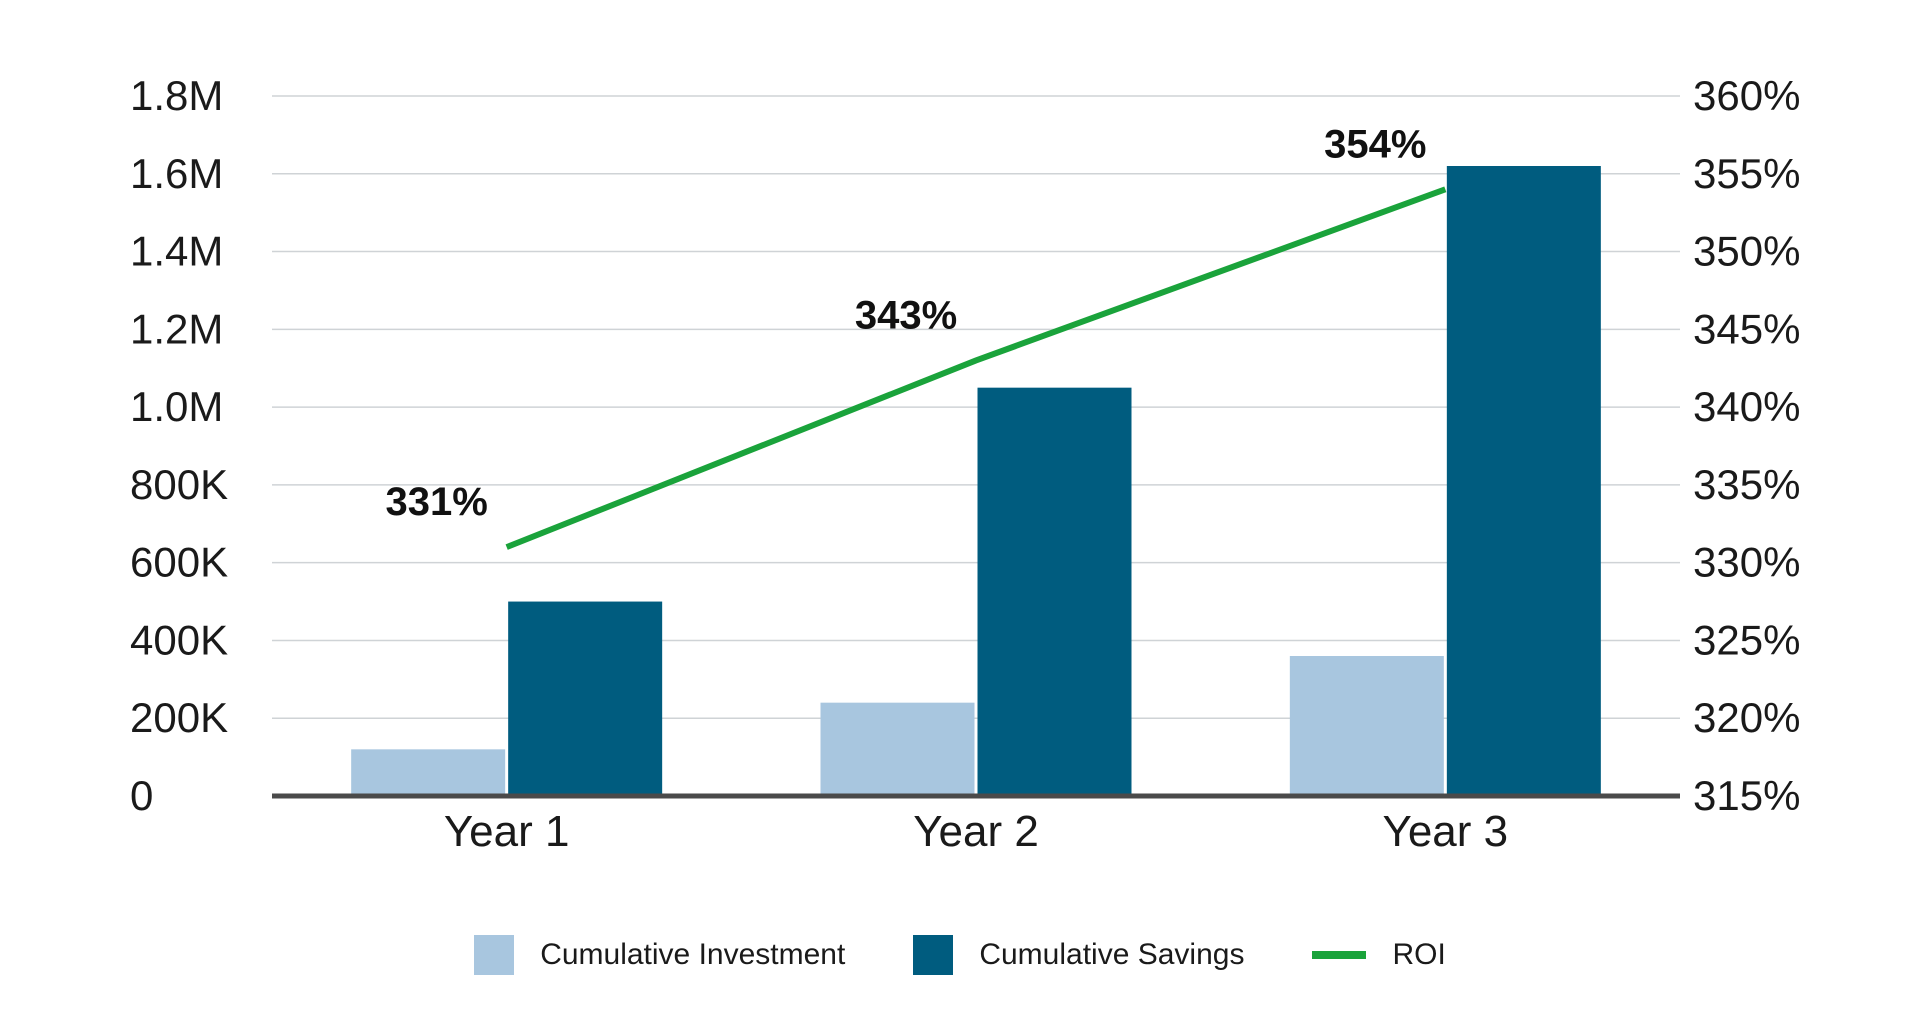 The height and width of the screenshot is (1020, 1920). I want to click on y-right-tick-label: 345%, so click(1746, 328).